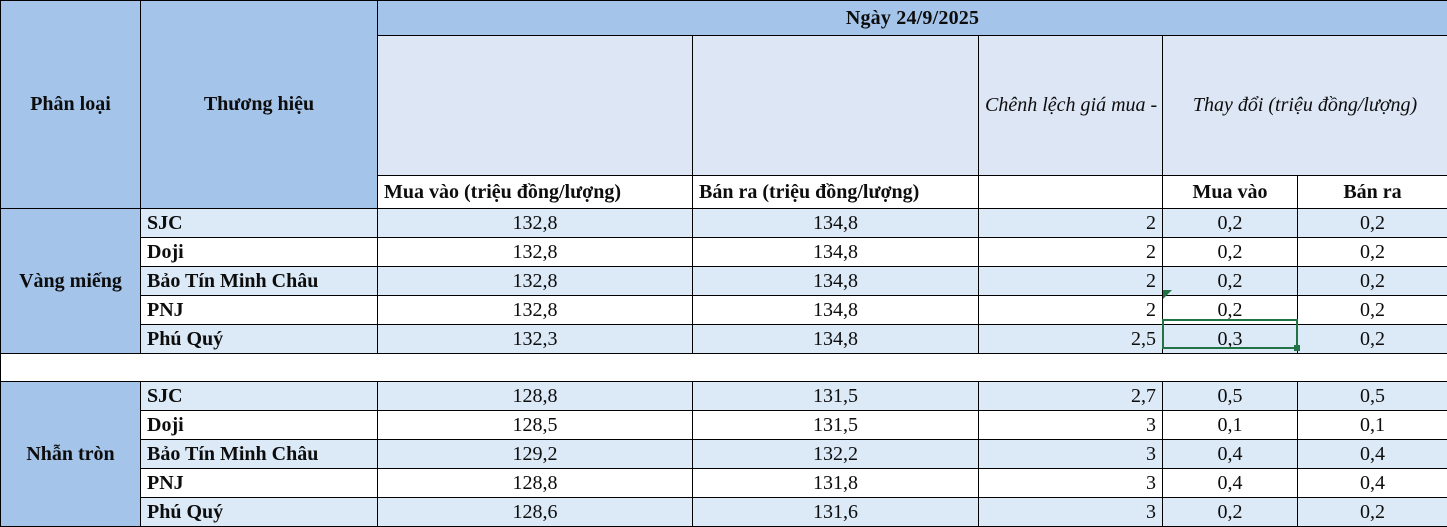 This screenshot has height=527, width=1447. Describe the element at coordinates (535, 192) in the screenshot. I see `header-cell-buy-unit: Mua vào (triệu đồng/lượng)` at that location.